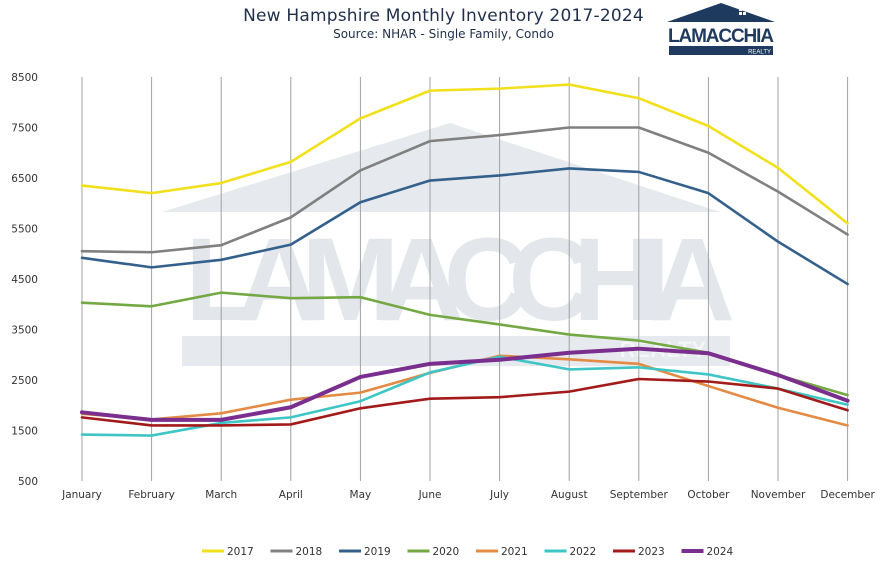 The height and width of the screenshot is (562, 882). Describe the element at coordinates (778, 495) in the screenshot. I see `x-tick-label: November` at that location.